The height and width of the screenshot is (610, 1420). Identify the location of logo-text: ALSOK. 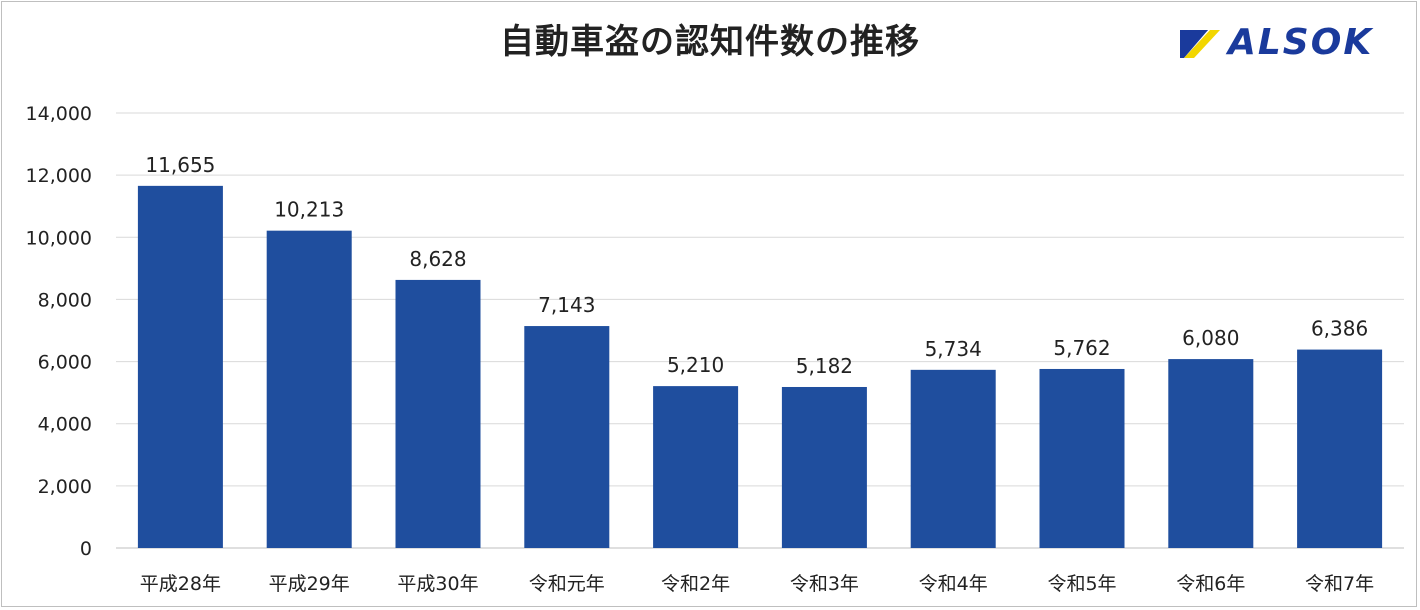
(1301, 42).